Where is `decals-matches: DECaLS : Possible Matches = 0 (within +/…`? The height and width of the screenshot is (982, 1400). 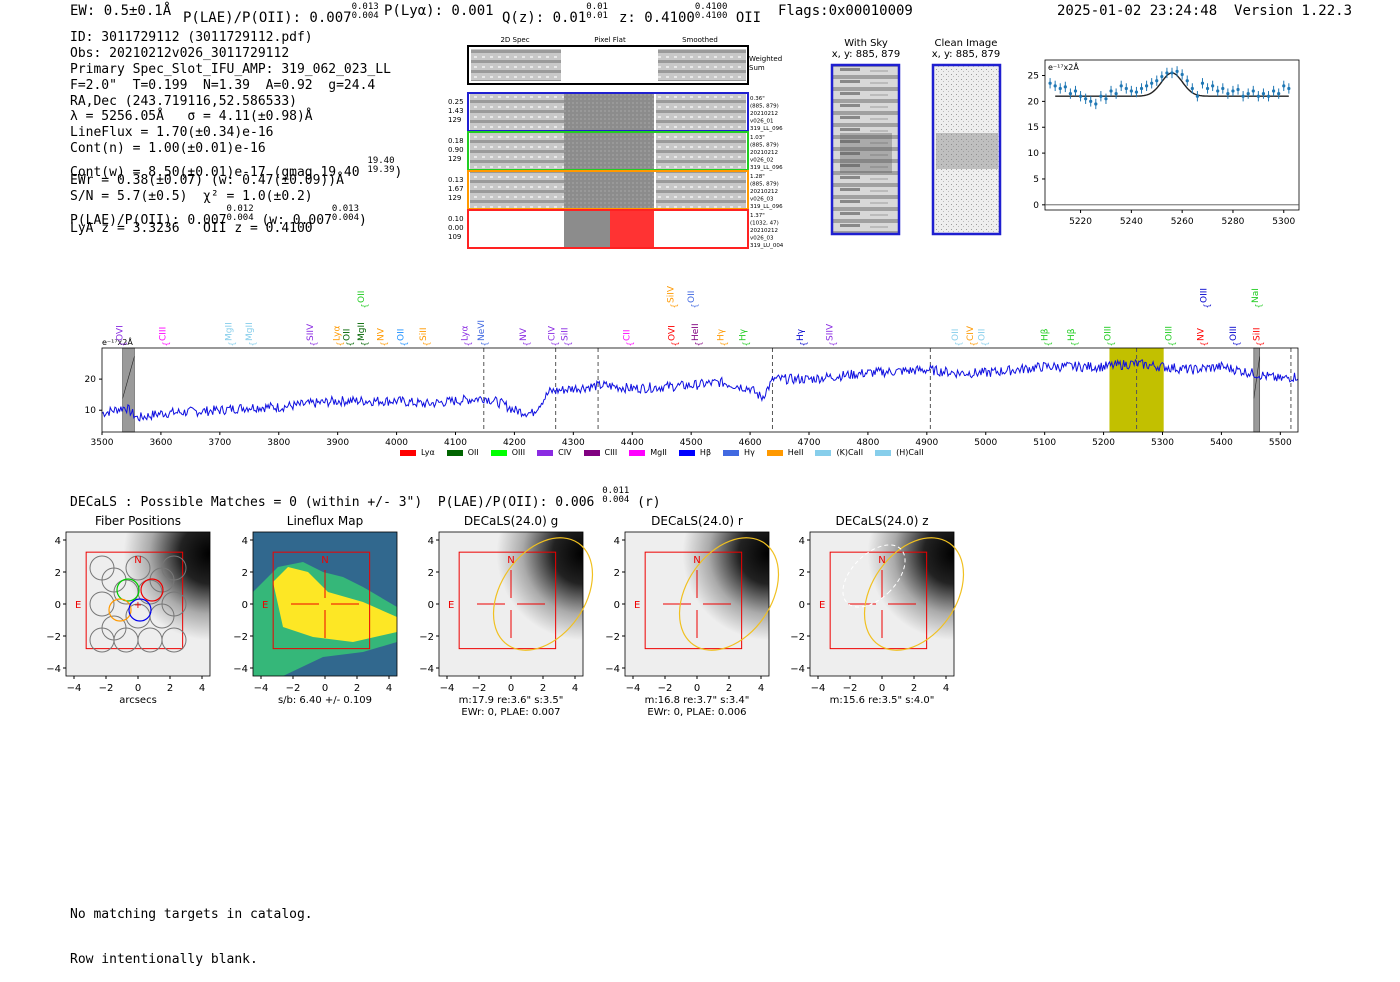
decals-matches: DECaLS : Possible Matches = 0 (within +/… is located at coordinates (365, 498).